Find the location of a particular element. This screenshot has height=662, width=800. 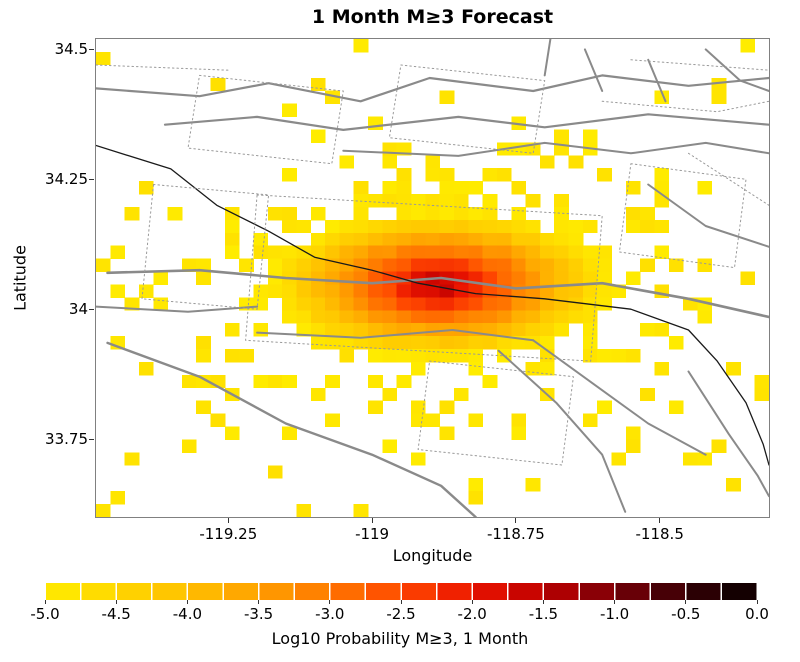

chart-title: 1 Month M≥3 Forecast is located at coordinates (432, 17).